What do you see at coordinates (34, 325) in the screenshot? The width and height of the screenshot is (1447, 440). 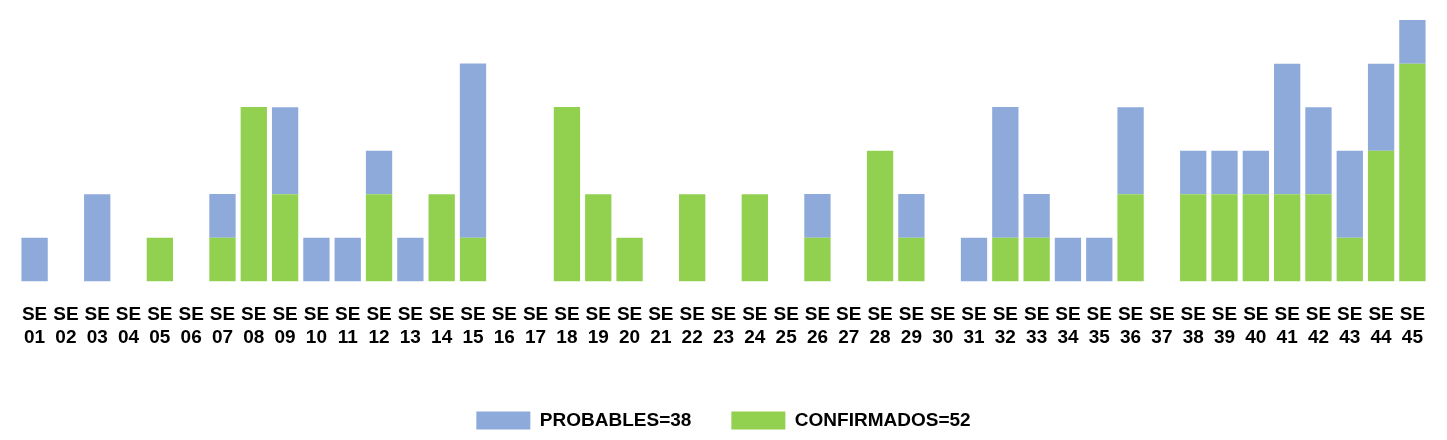 I see `x-tick-label: SE 01` at bounding box center [34, 325].